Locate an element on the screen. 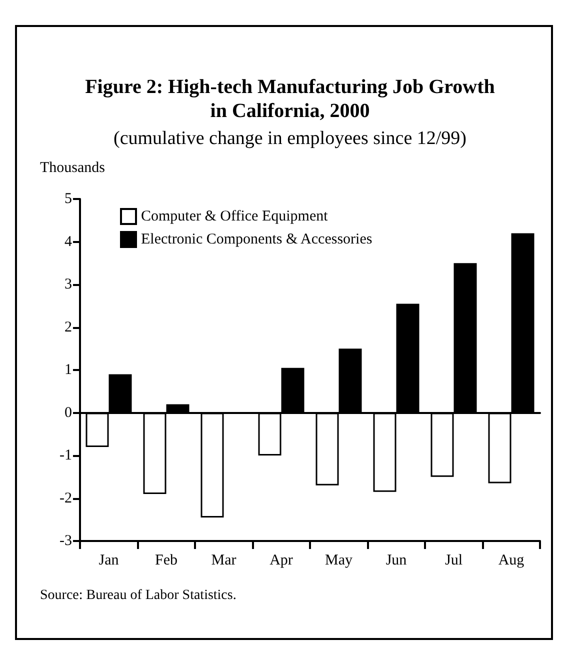 This screenshot has height=648, width=571. legend-label: Electronic Components & Accessories is located at coordinates (256, 240).